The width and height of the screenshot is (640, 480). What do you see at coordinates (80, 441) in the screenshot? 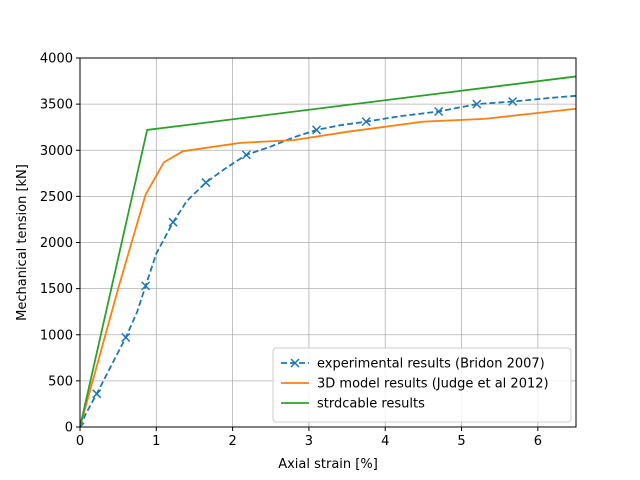
I see `x-tick-label: 0` at bounding box center [80, 441].